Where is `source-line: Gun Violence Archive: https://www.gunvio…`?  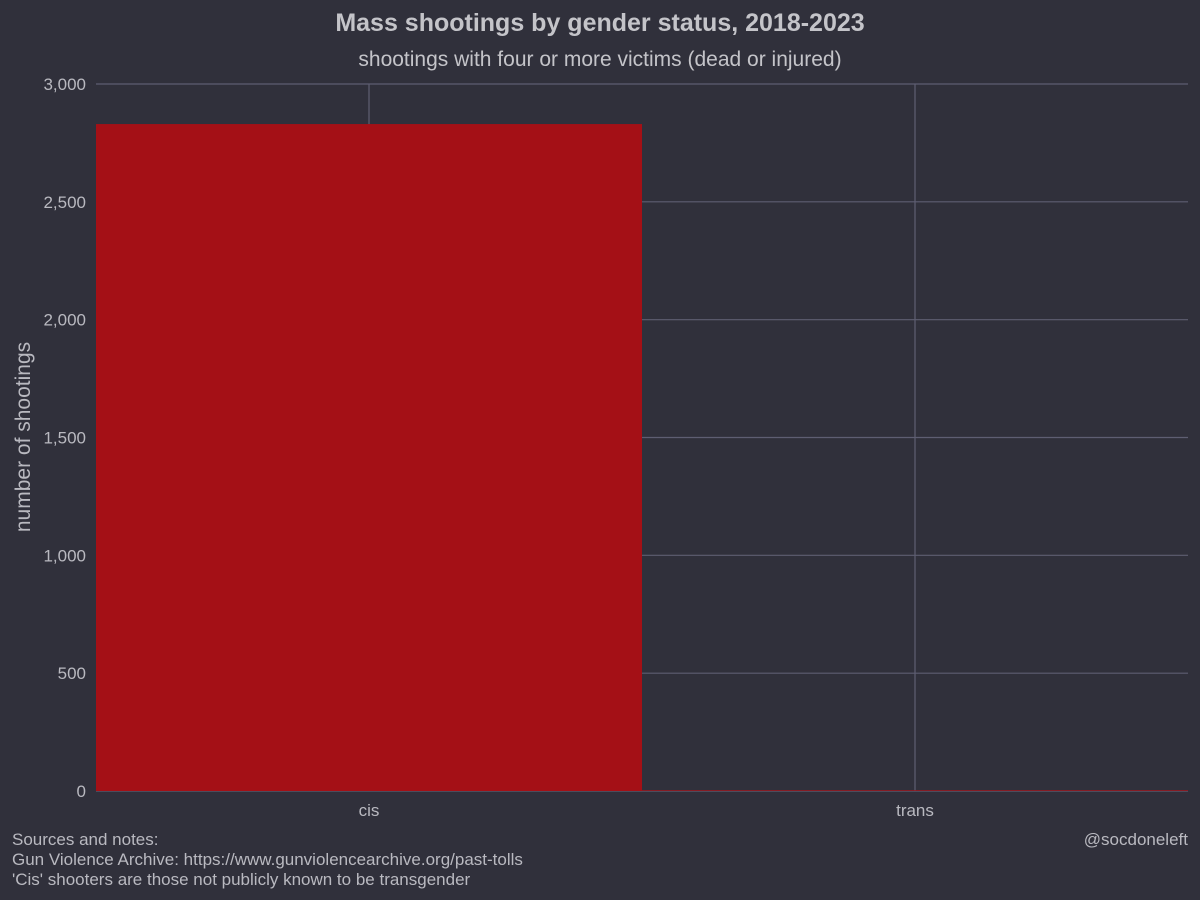
source-line: Gun Violence Archive: https://www.gunvio… is located at coordinates (267, 859).